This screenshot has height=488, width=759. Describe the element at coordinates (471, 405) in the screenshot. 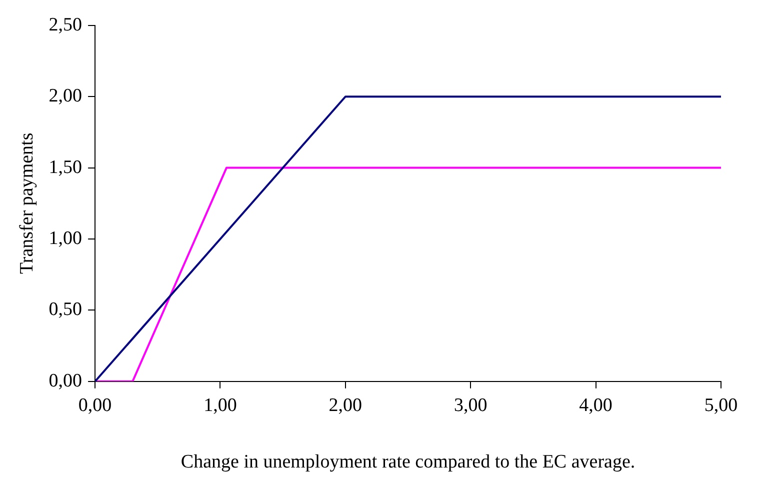

I see `x-tick-label: 3,00` at that location.